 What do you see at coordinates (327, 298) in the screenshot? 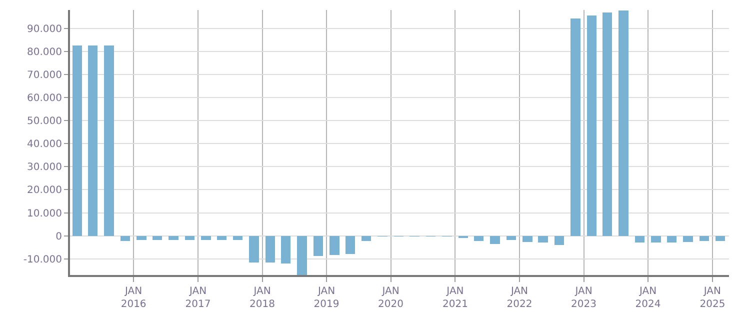
I see `x-tick-label: JAN 2019` at bounding box center [327, 298].